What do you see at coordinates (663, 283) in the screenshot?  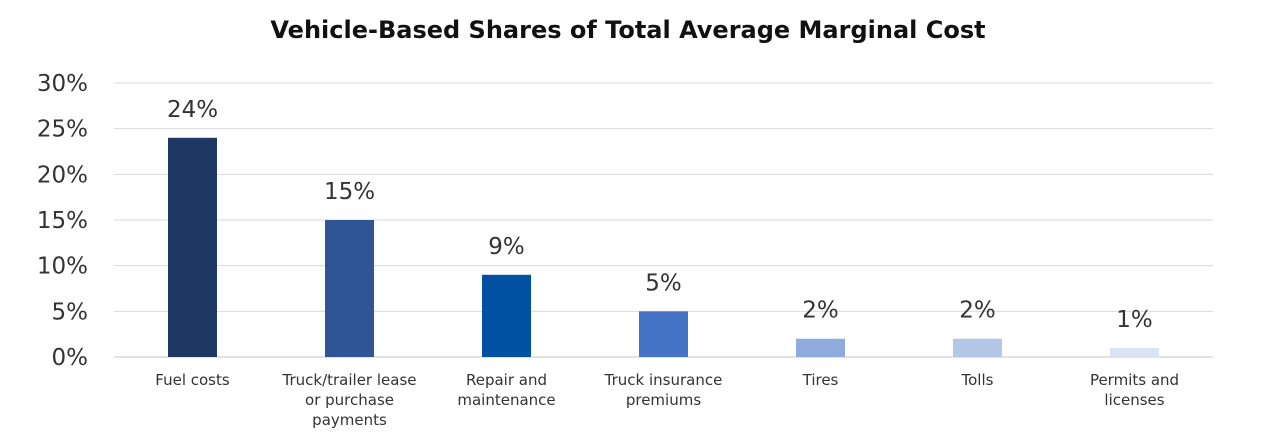 I see `data-label: 5%` at bounding box center [663, 283].